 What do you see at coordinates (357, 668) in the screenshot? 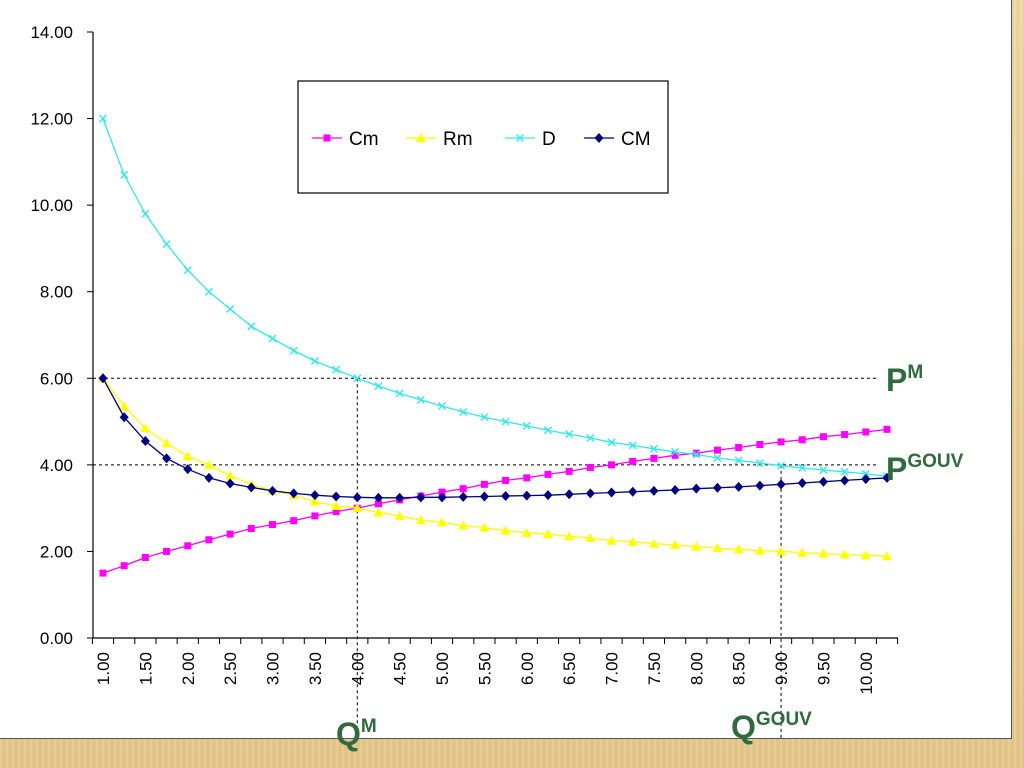
I see `x-tick-label: 4.00` at bounding box center [357, 668].